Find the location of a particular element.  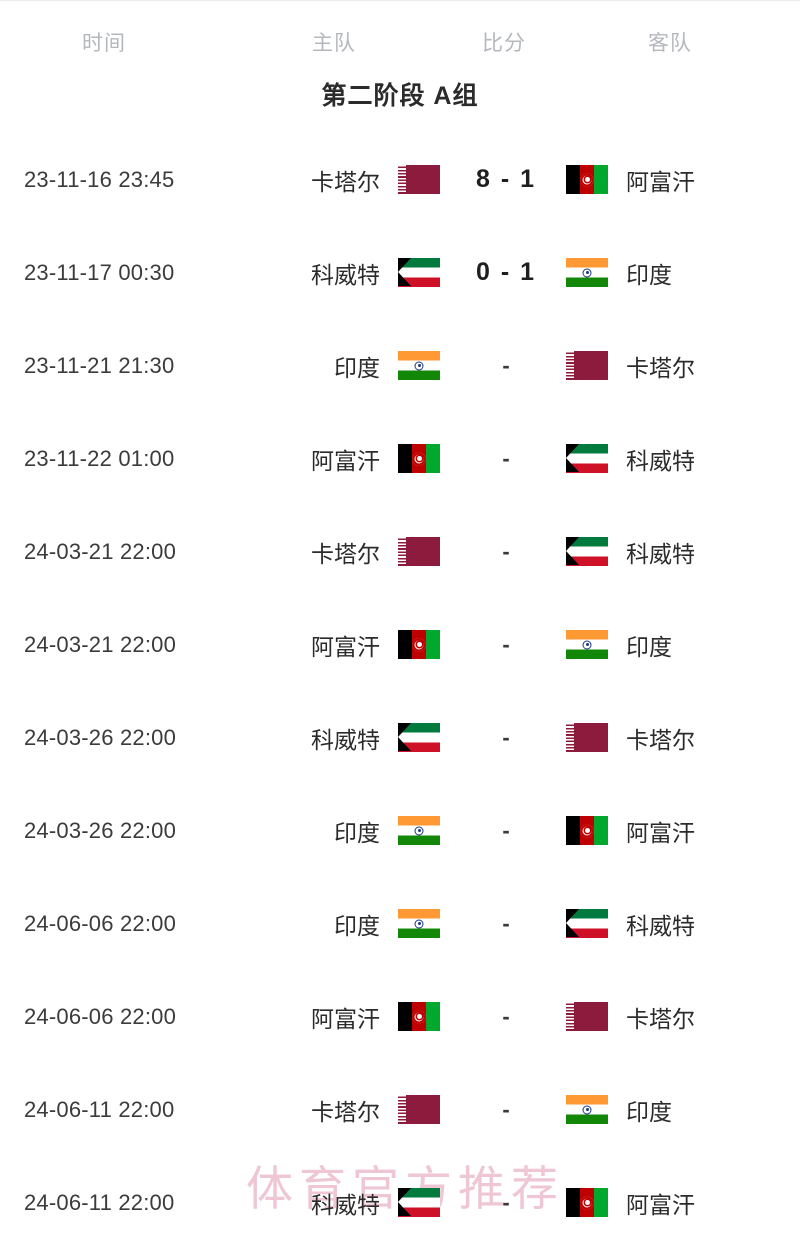

table-column-header: 时间 主队 比分 客队 is located at coordinates (400, 37).